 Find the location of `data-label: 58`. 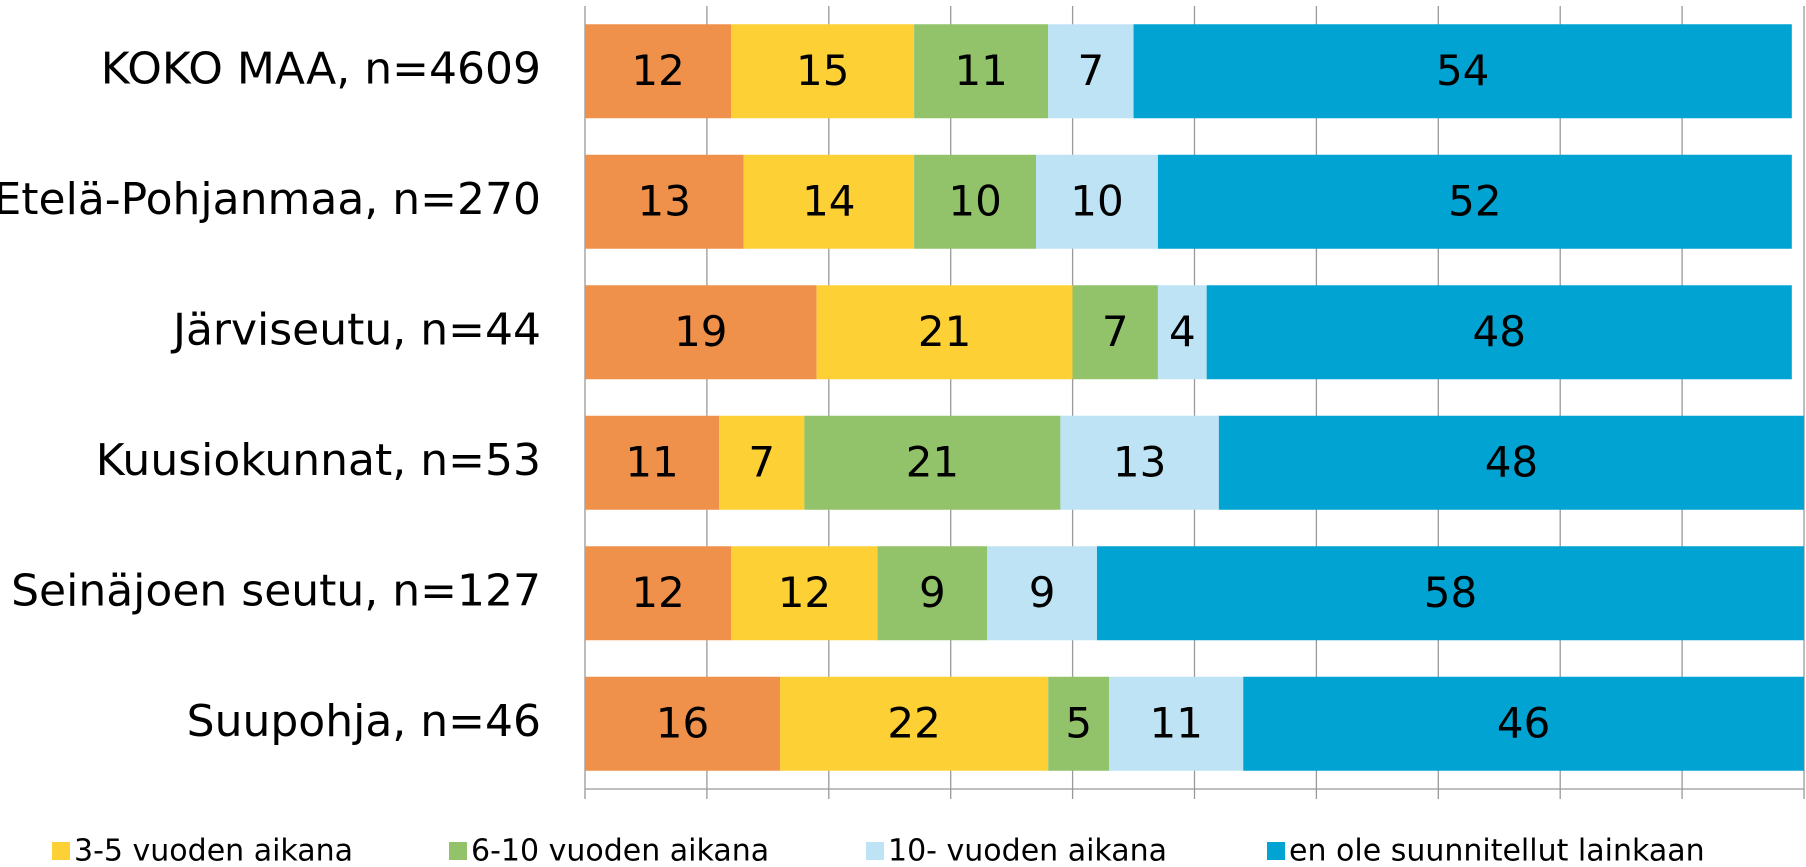

data-label: 58 is located at coordinates (1450, 592).